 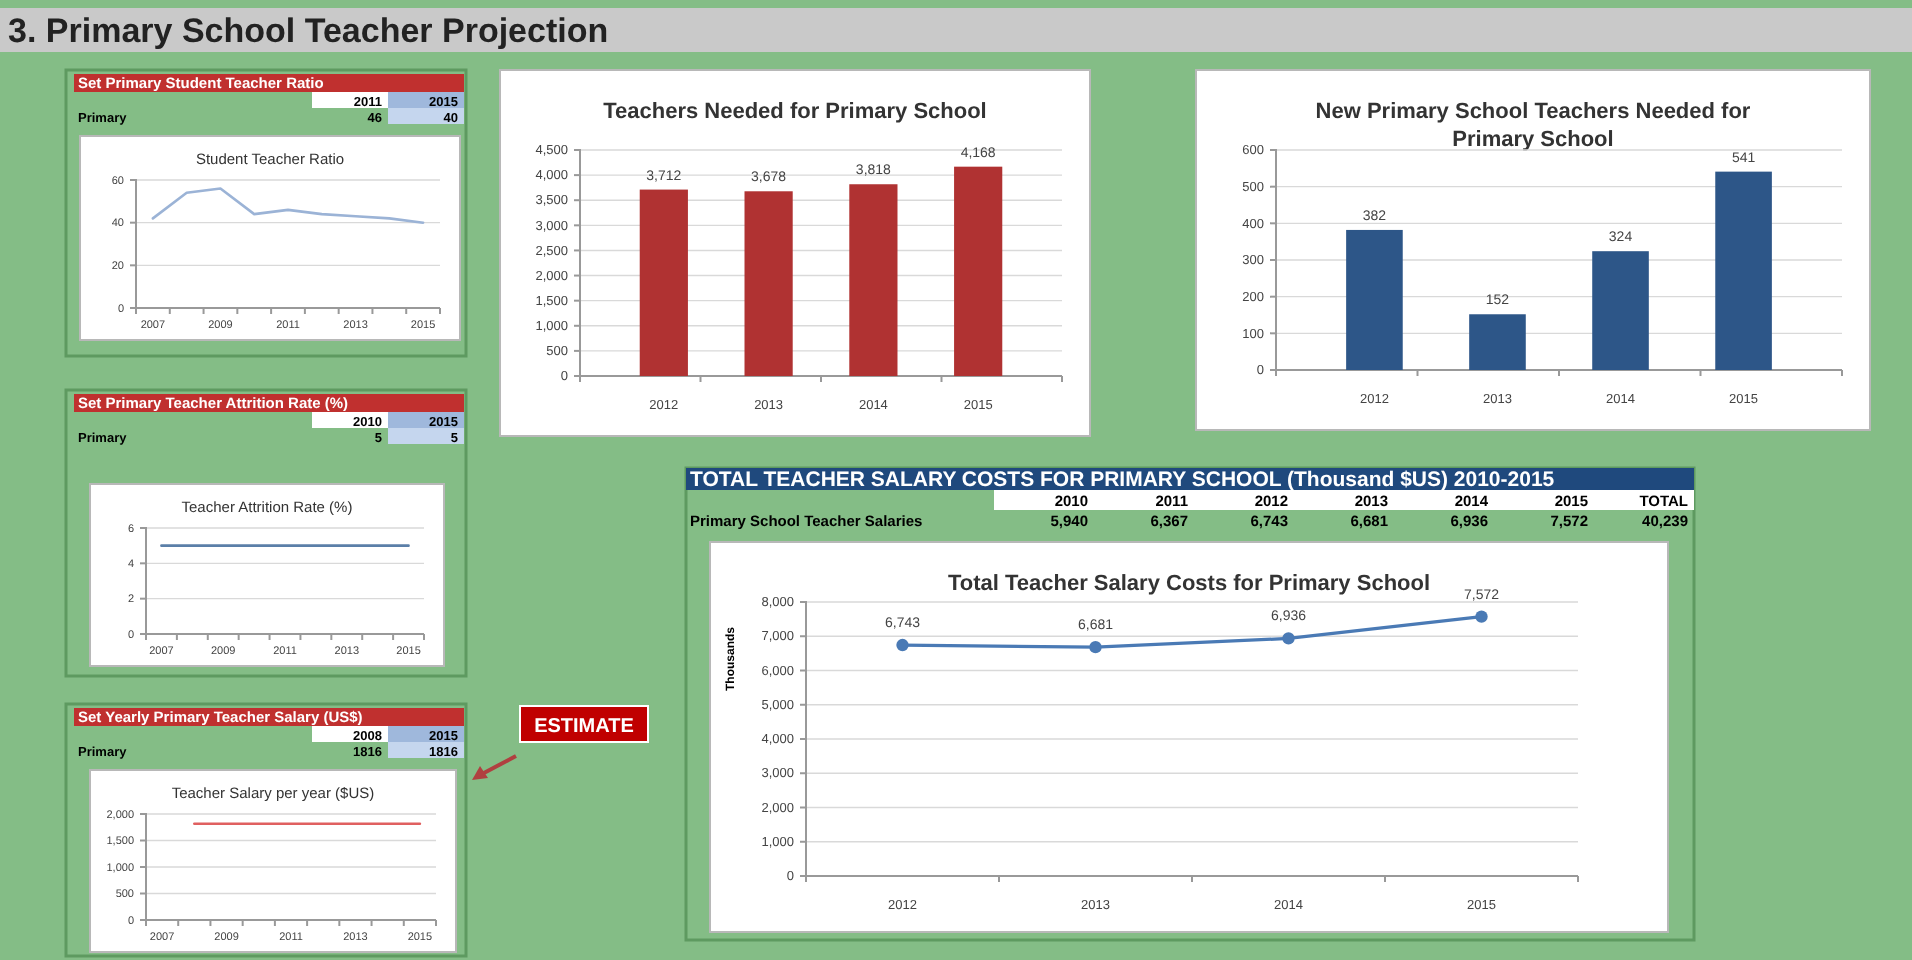 What do you see at coordinates (288, 205) in the screenshot?
I see `line-series` at bounding box center [288, 205].